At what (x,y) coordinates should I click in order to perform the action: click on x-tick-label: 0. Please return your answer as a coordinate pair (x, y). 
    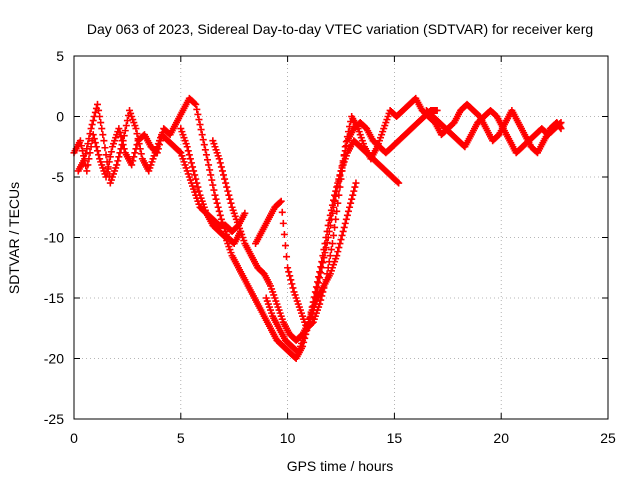
    Looking at the image, I should click on (74, 438).